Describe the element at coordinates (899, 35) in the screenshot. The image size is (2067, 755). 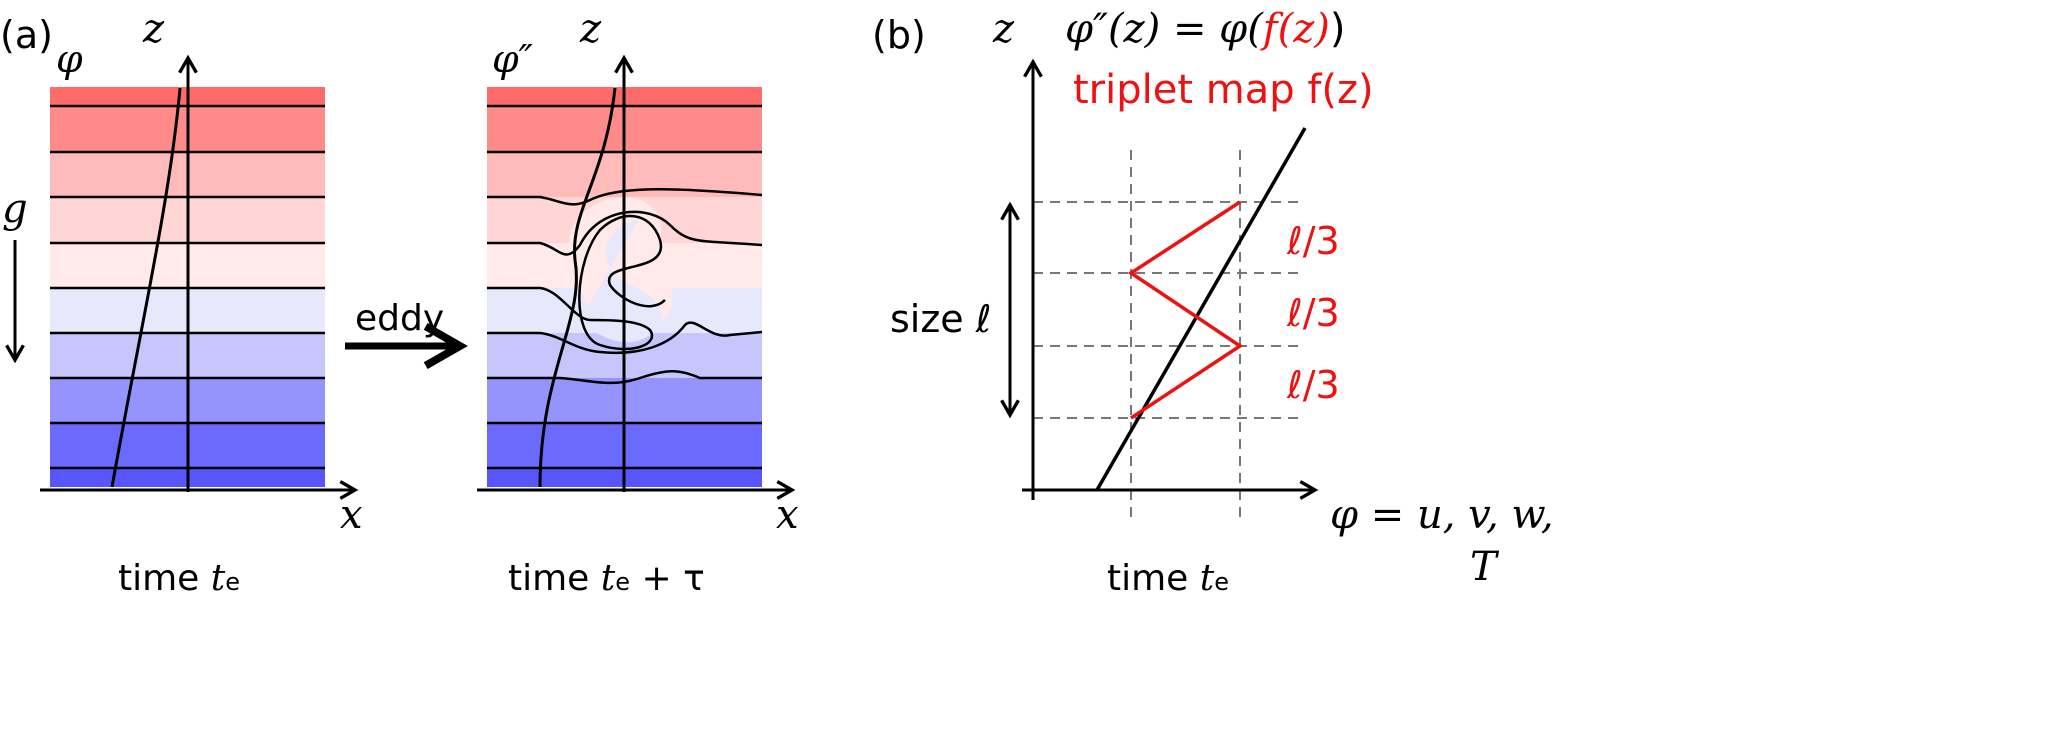
I see `panel-b-label: (b)` at that location.